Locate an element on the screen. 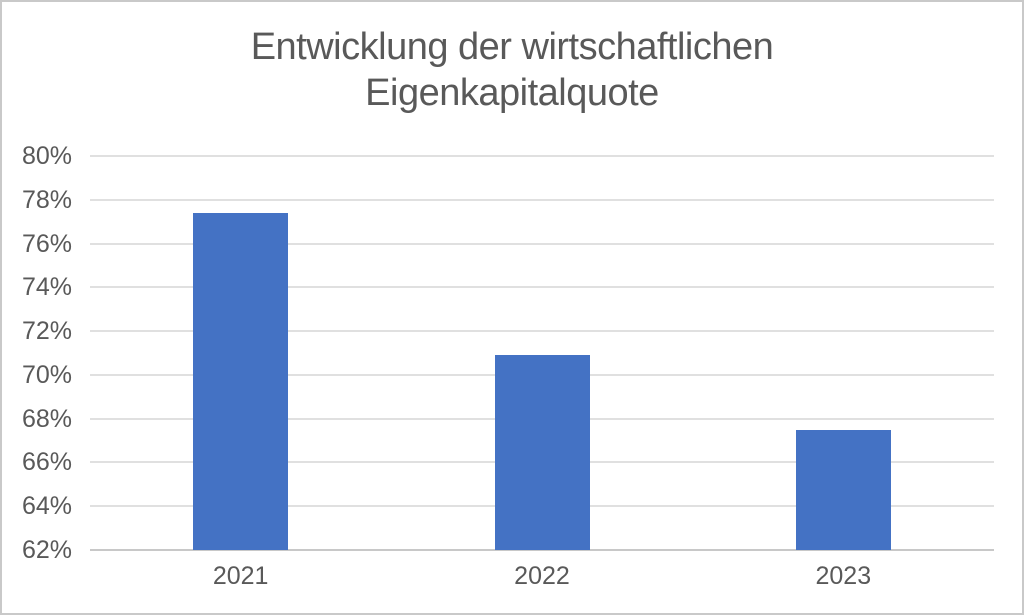 This screenshot has width=1024, height=615. x-tick-label: 2022 is located at coordinates (542, 576).